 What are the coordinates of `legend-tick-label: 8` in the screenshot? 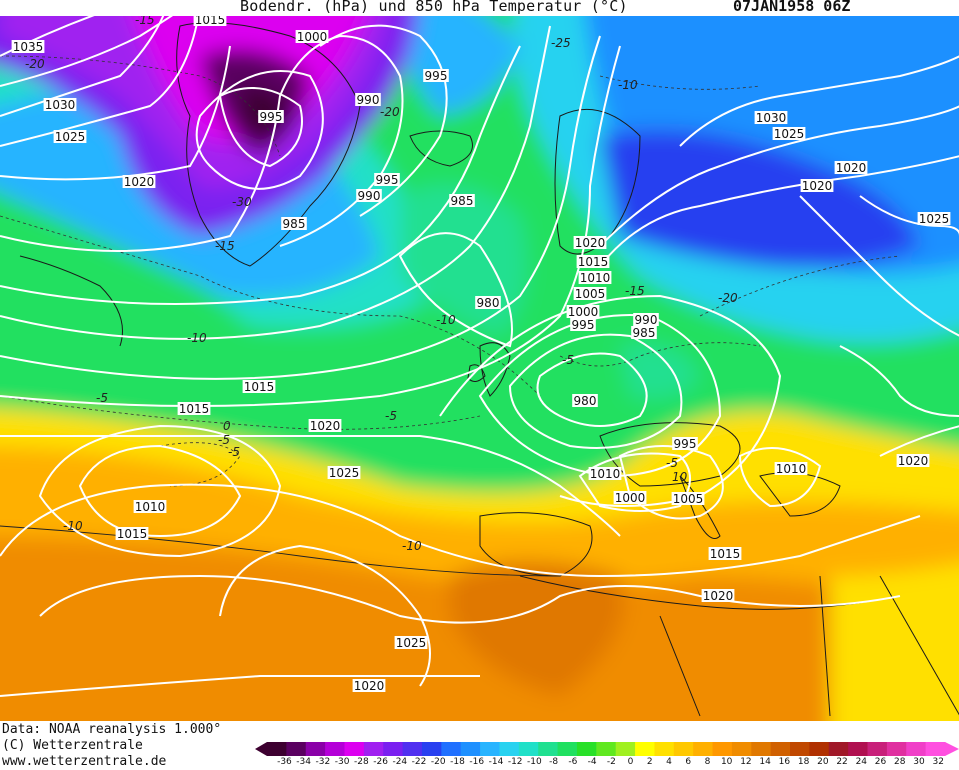 It's located at (707, 762).